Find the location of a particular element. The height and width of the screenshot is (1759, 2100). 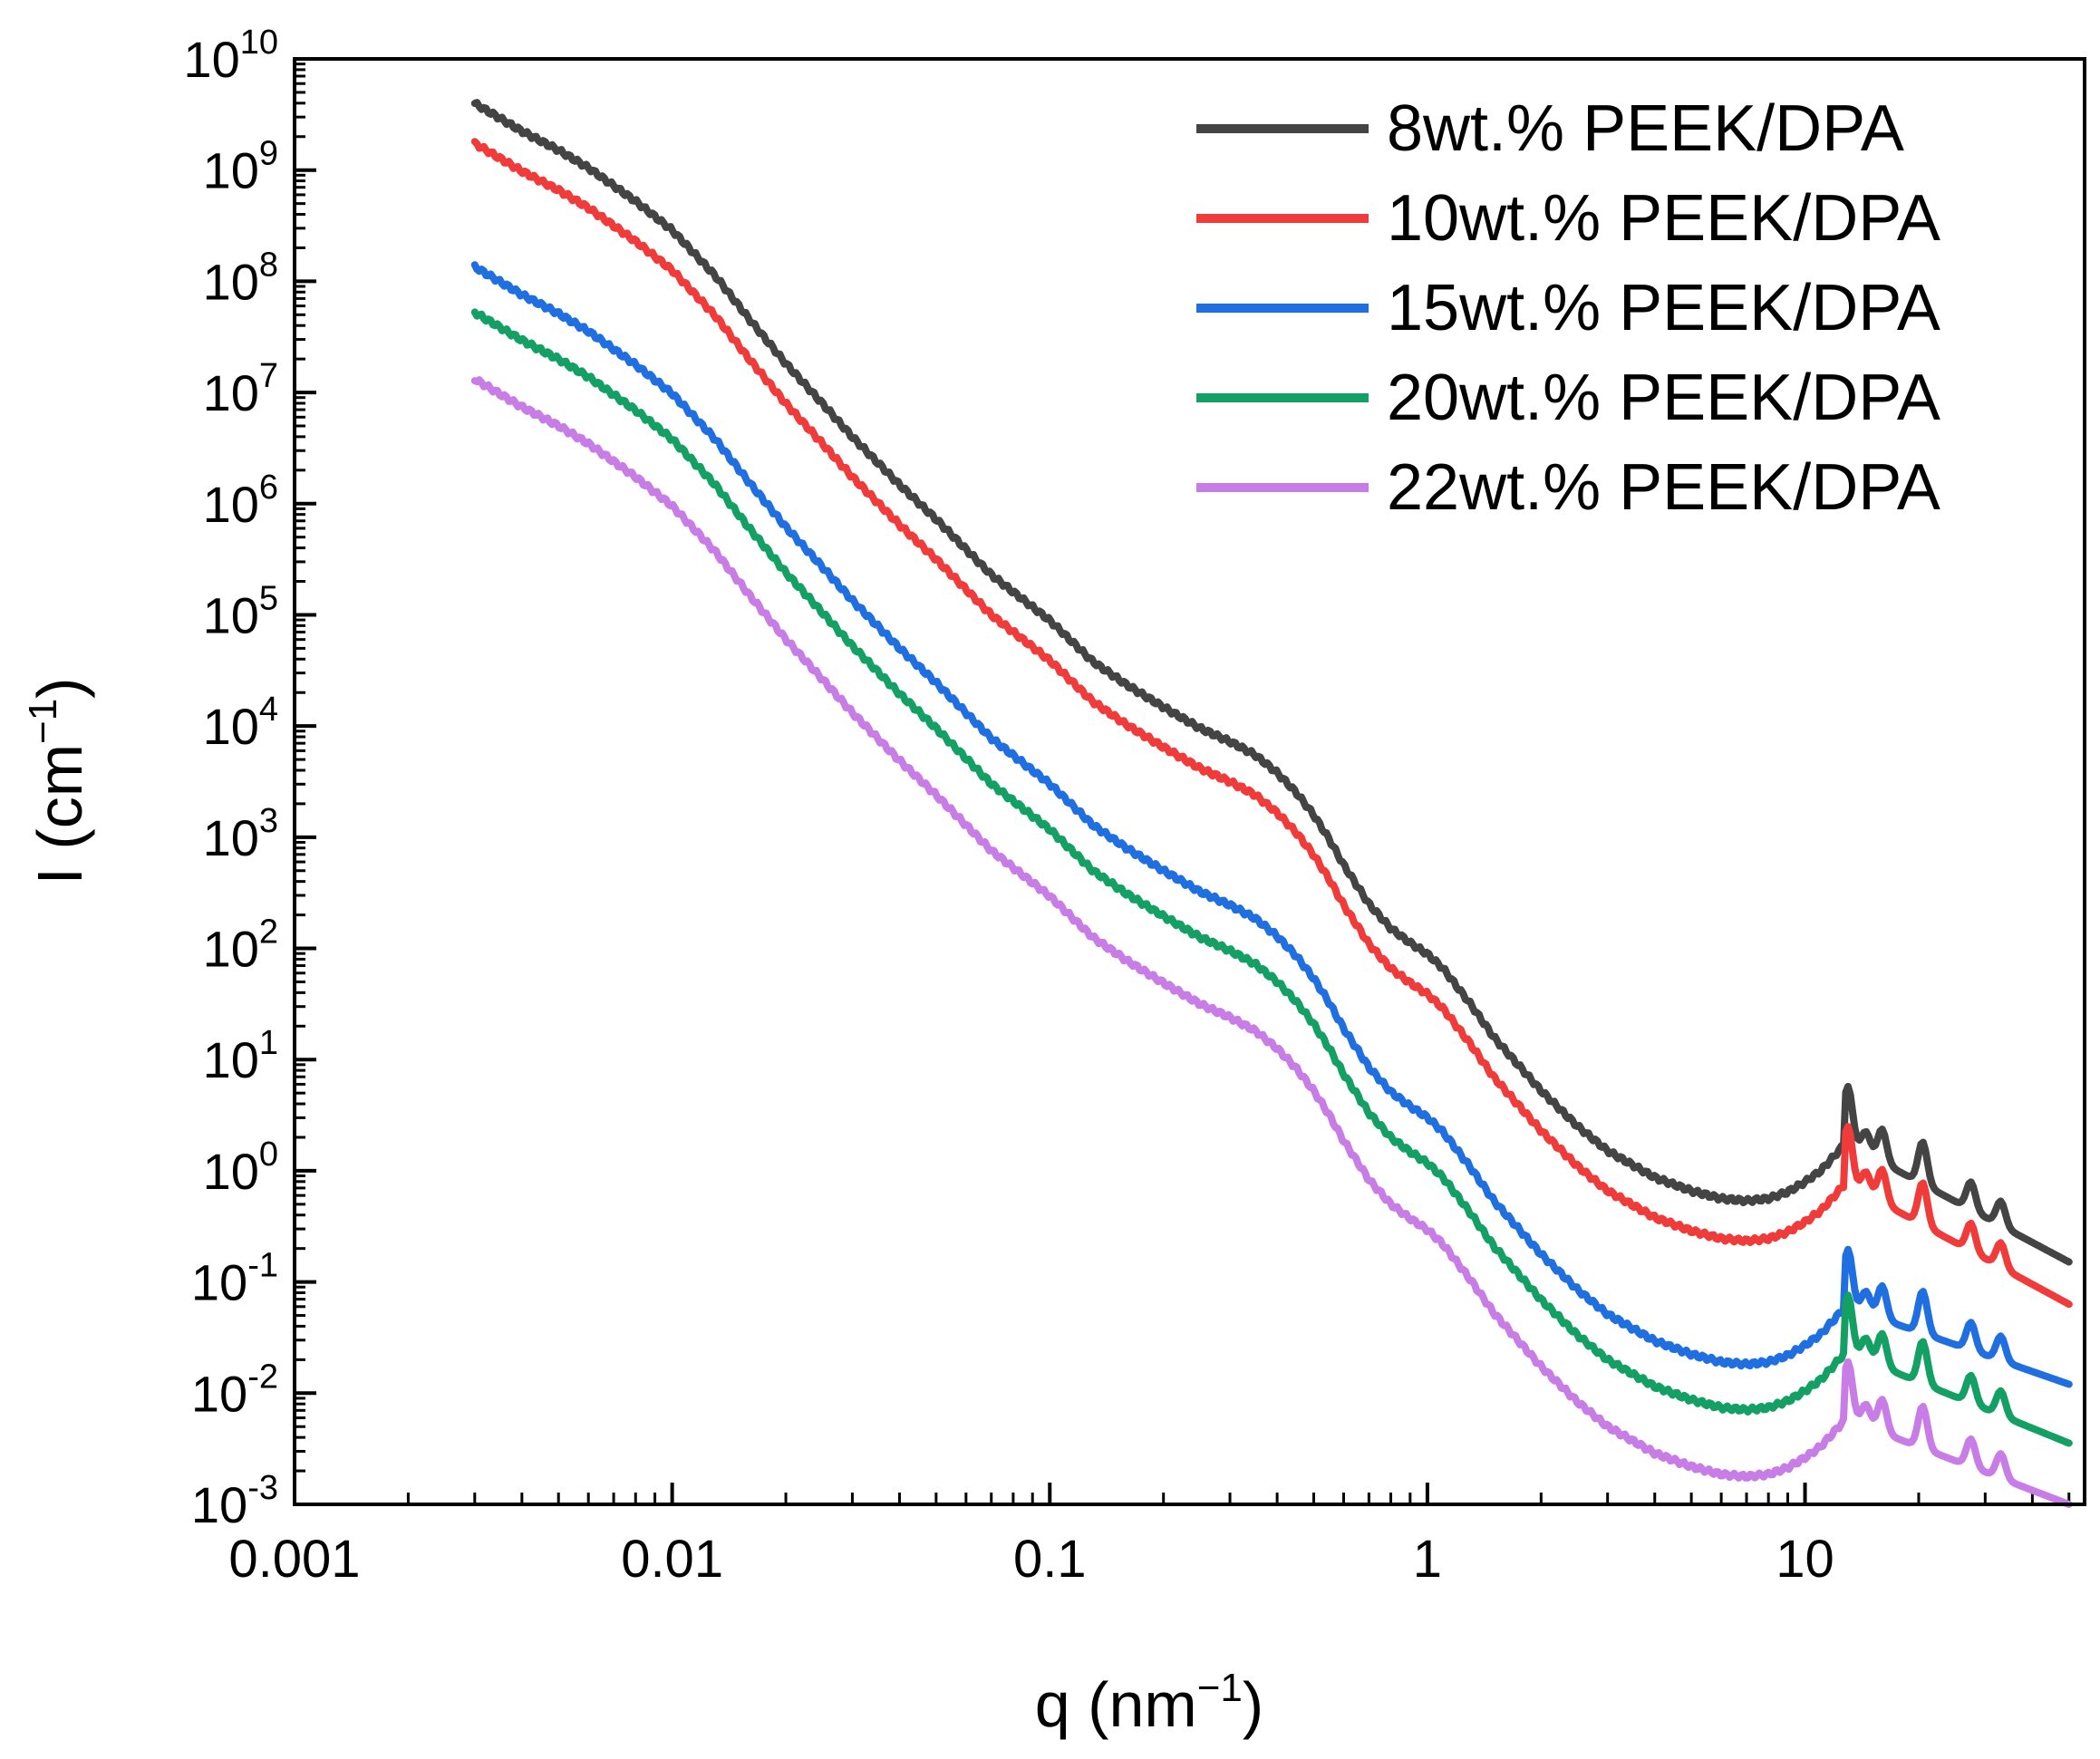

y-tick-label: 10⁰ is located at coordinates (240, 1168).